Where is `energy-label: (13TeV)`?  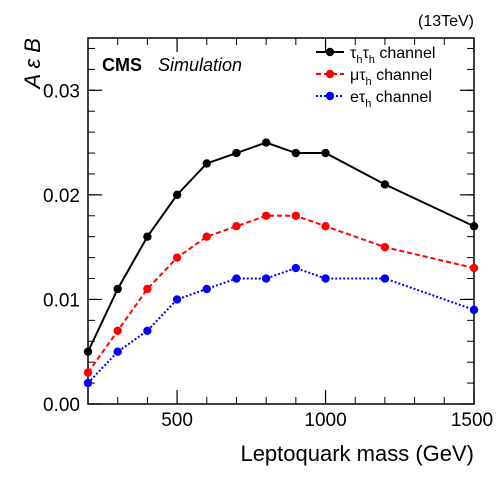 energy-label: (13TeV) is located at coordinates (446, 21).